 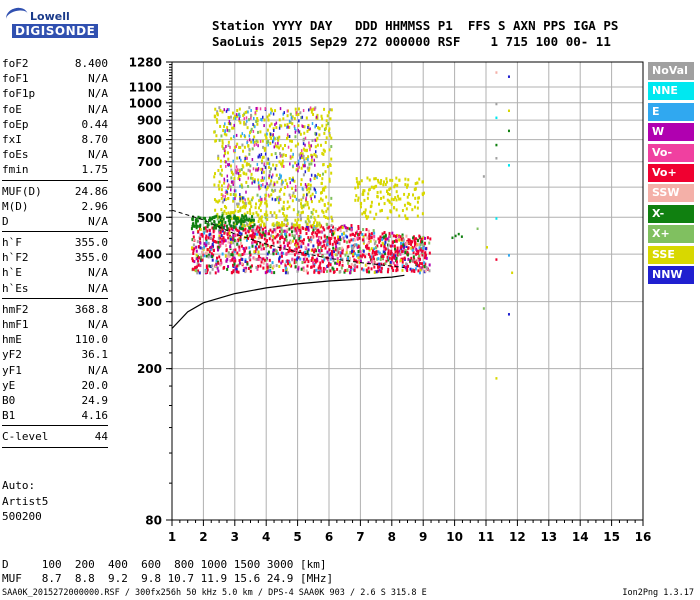 I want to click on param-name: hmF2, so click(x=15, y=309).